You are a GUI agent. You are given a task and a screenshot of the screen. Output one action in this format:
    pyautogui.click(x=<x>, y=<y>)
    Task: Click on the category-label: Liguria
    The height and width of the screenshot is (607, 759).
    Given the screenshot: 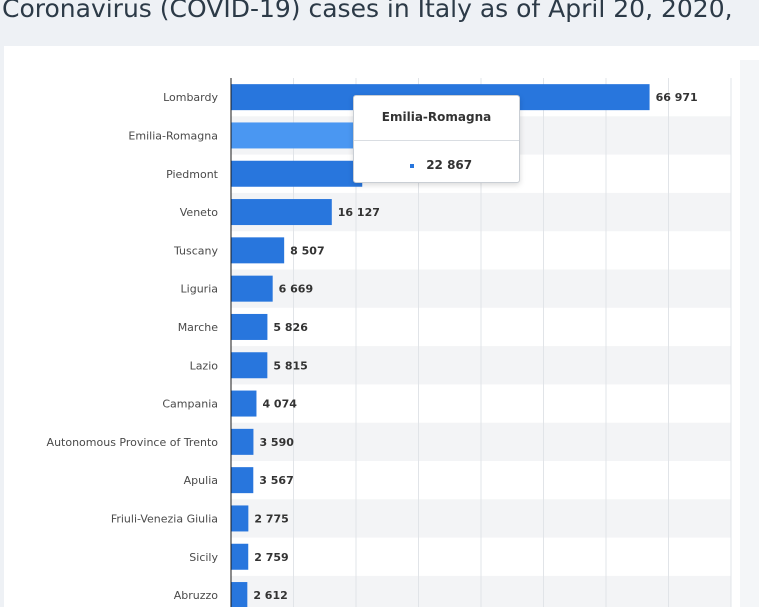 What is the action you would take?
    pyautogui.click(x=199, y=289)
    